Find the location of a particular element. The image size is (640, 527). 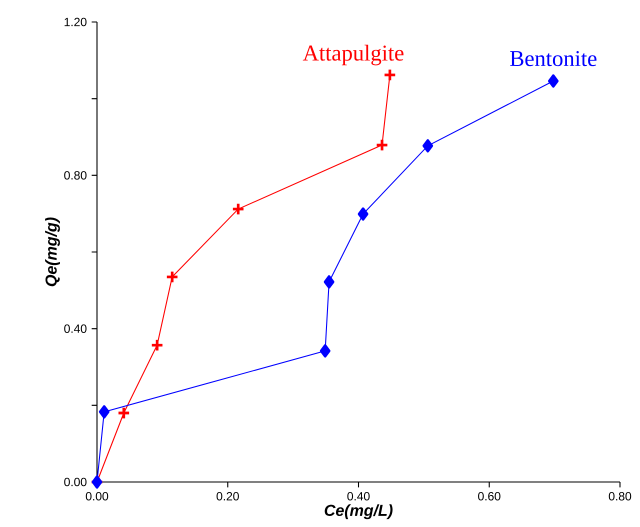

x-tick-label: 0.80 is located at coordinates (620, 496).